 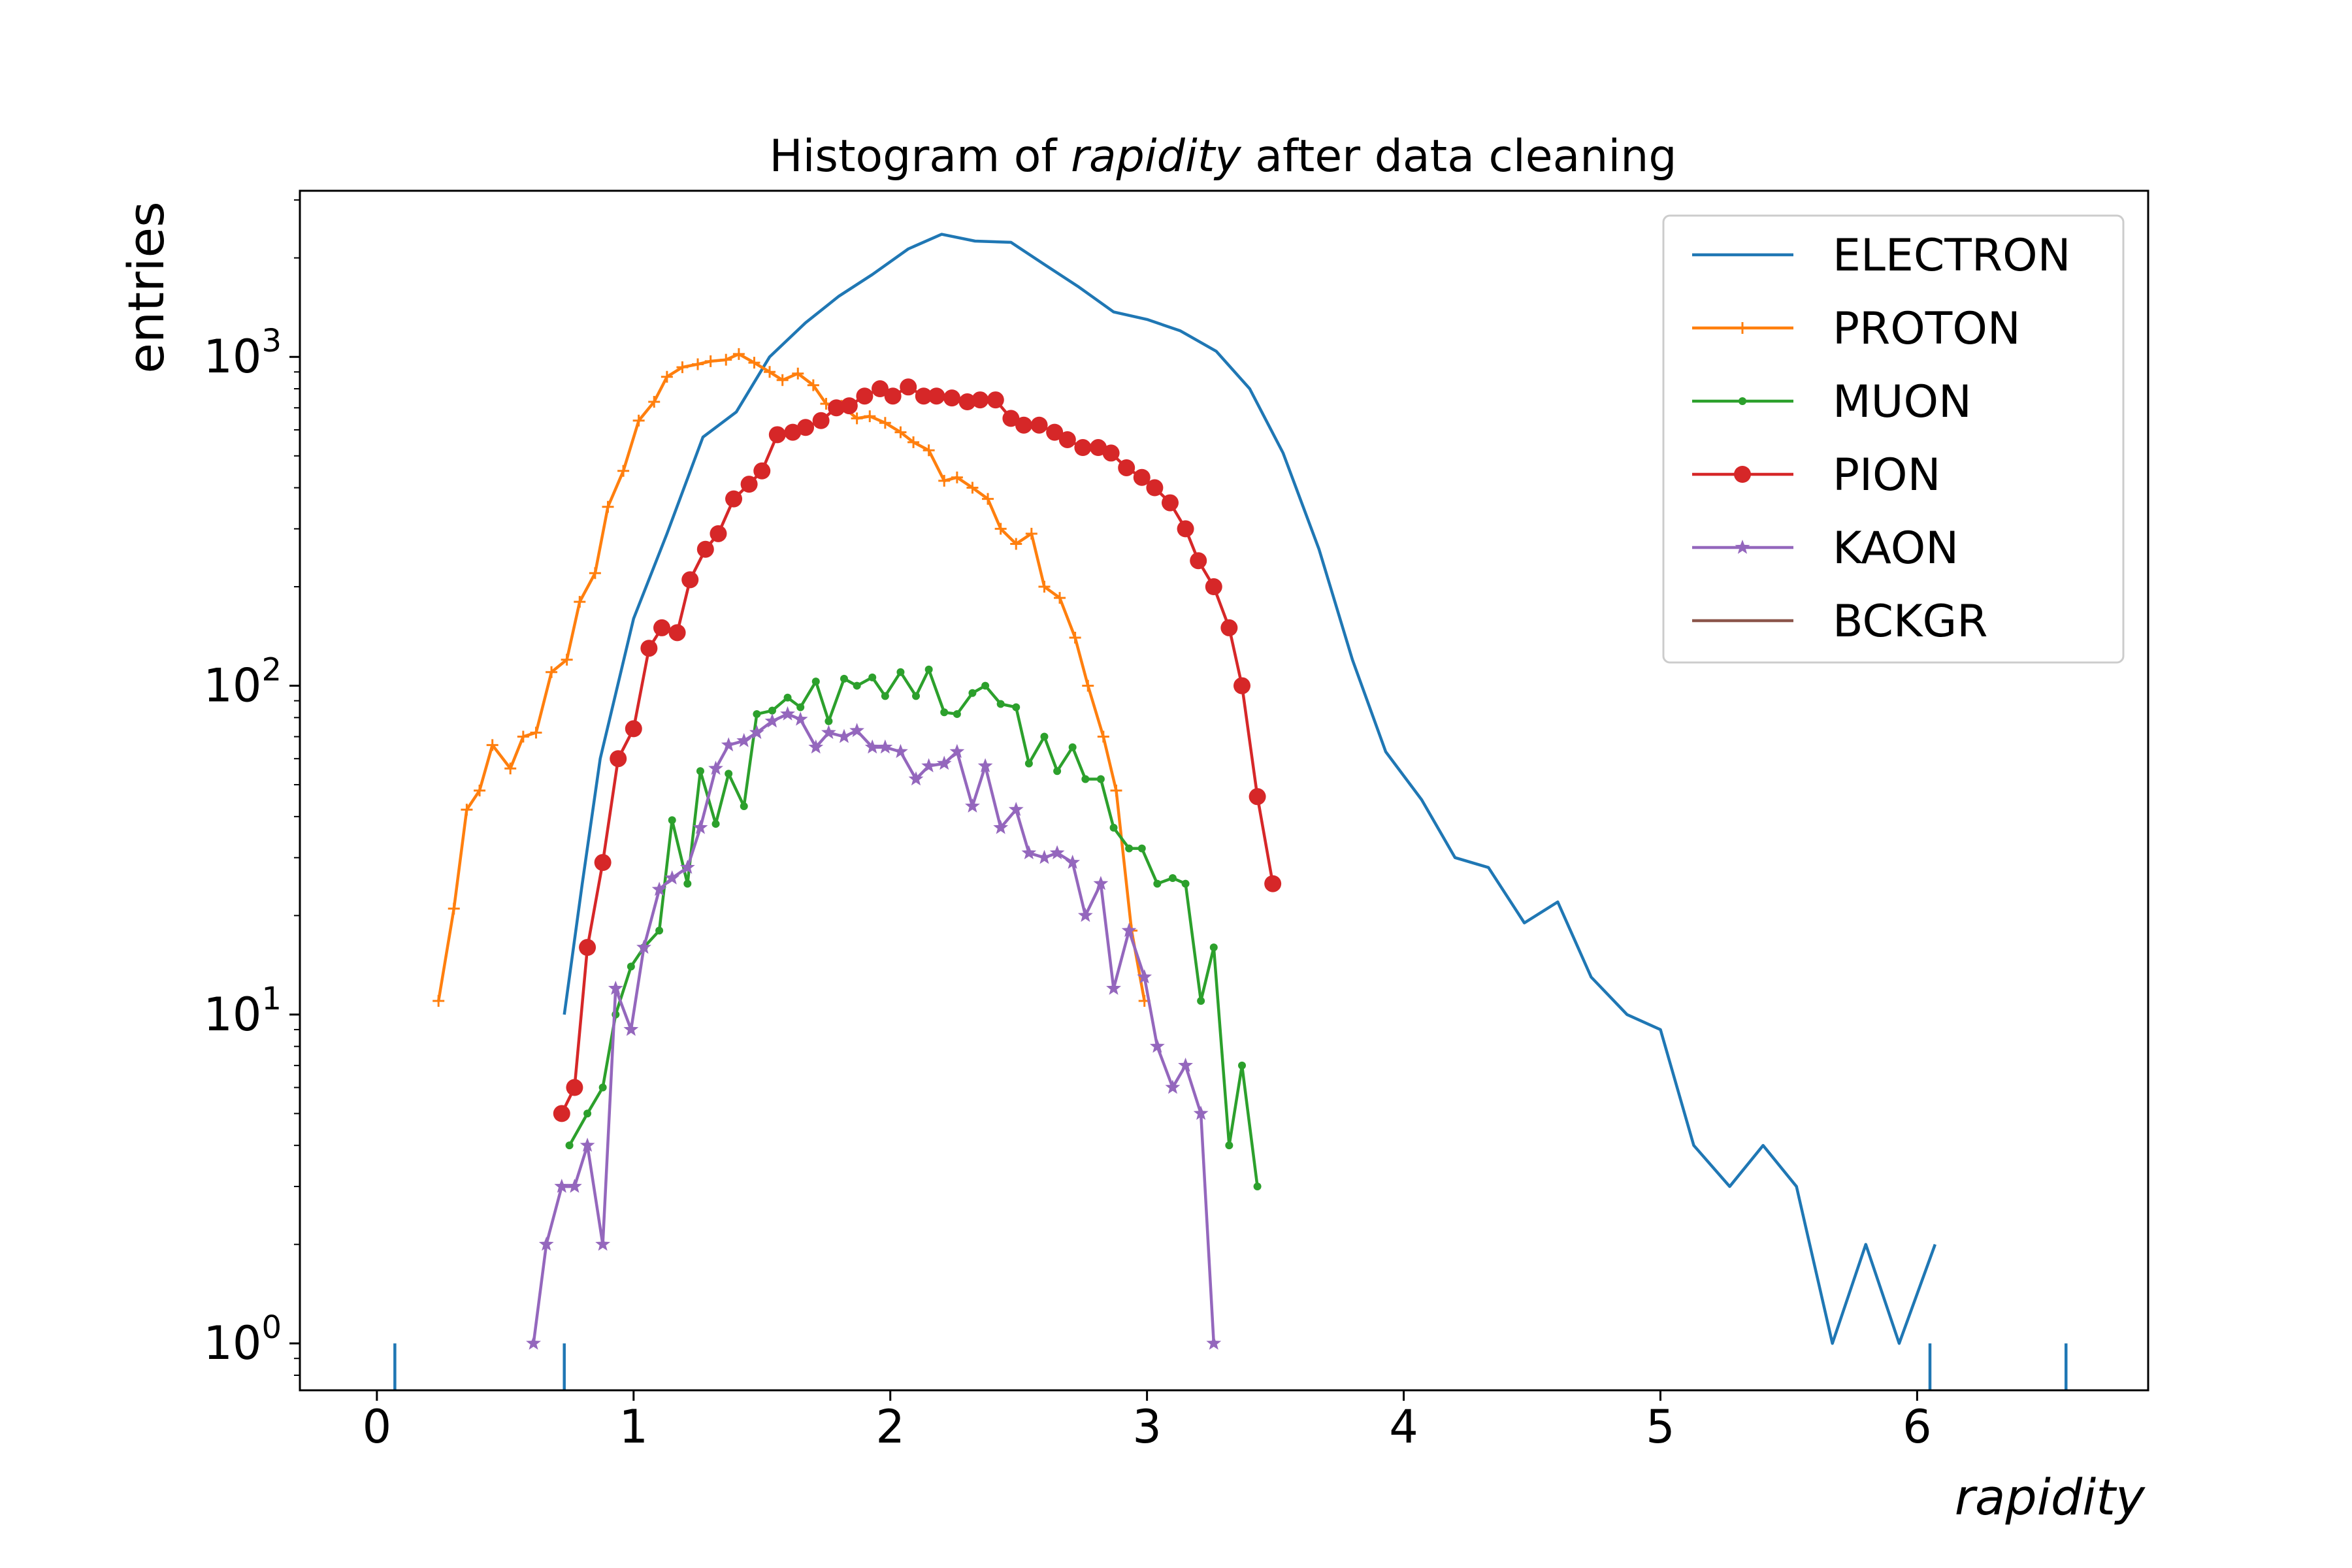 I want to click on legend-marker-muon, so click(x=1742, y=401).